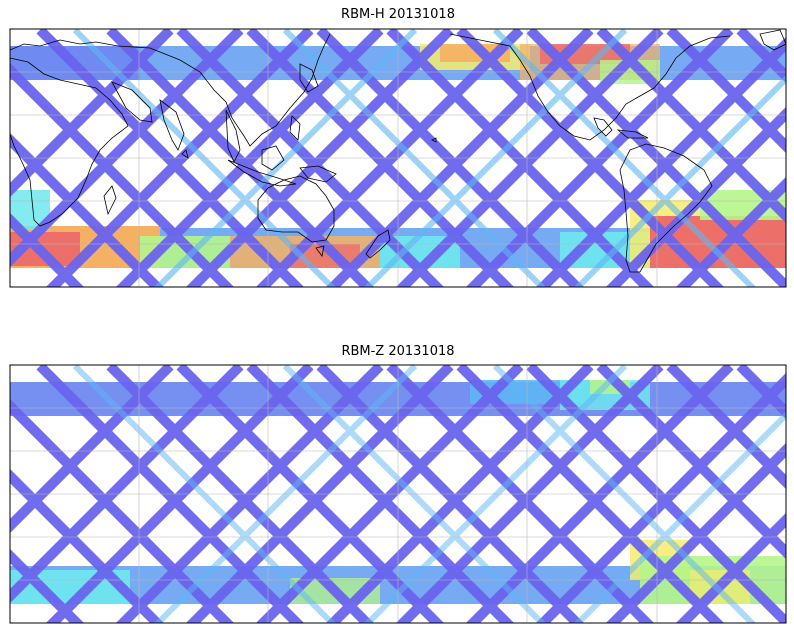  What do you see at coordinates (398, 14) in the screenshot?
I see `panel-title-rbm-h: RBM-H 20131018` at bounding box center [398, 14].